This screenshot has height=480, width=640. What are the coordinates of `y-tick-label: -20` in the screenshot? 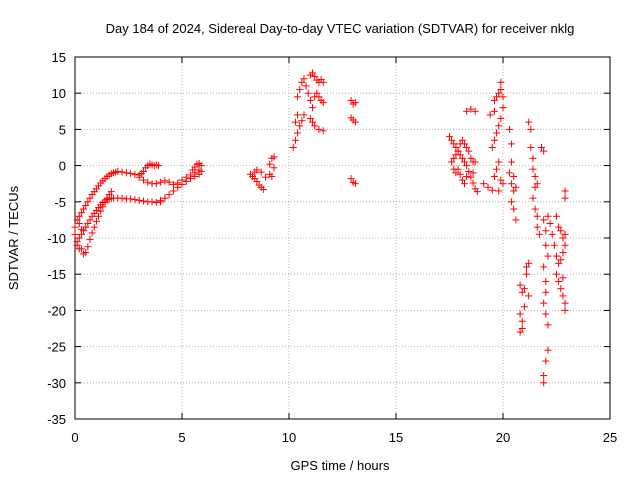 It's located at (56, 310).